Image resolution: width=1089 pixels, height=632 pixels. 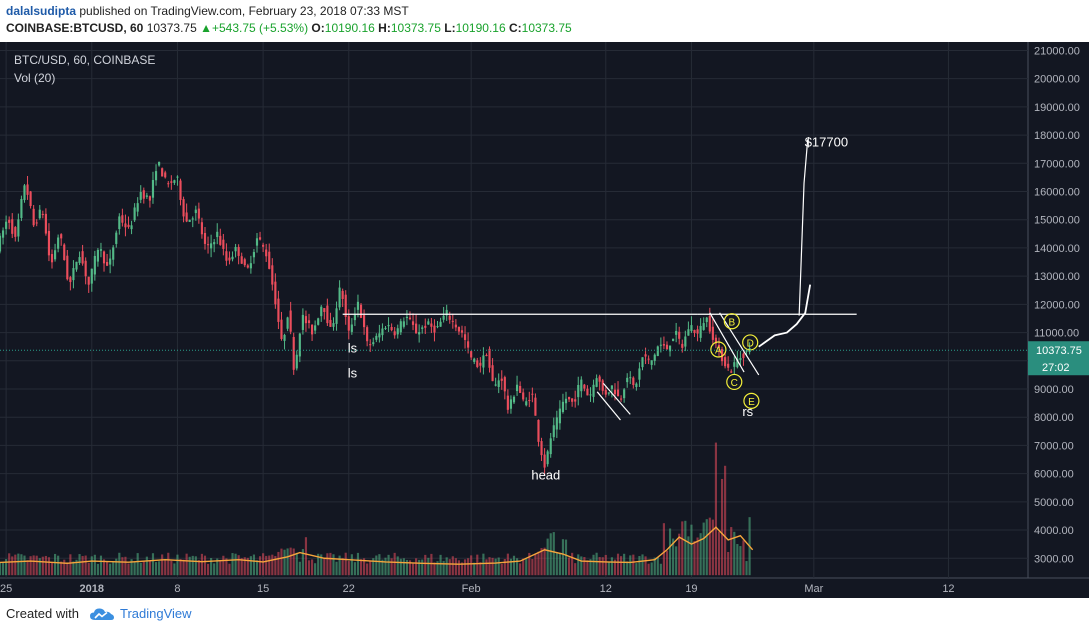 What do you see at coordinates (377, 545) in the screenshot?
I see `volume-ma-line` at bounding box center [377, 545].